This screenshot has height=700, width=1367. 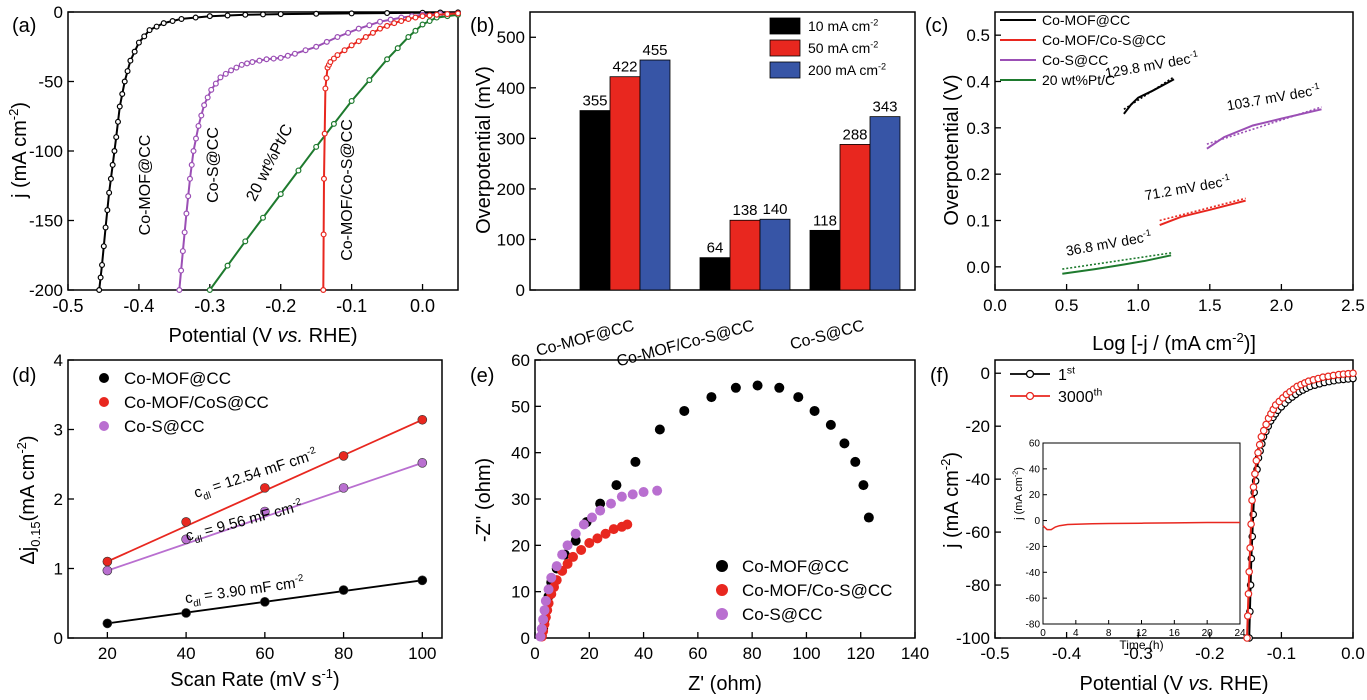 I want to click on legend-label: 20 wt%Pt/C, so click(x=1078, y=80).